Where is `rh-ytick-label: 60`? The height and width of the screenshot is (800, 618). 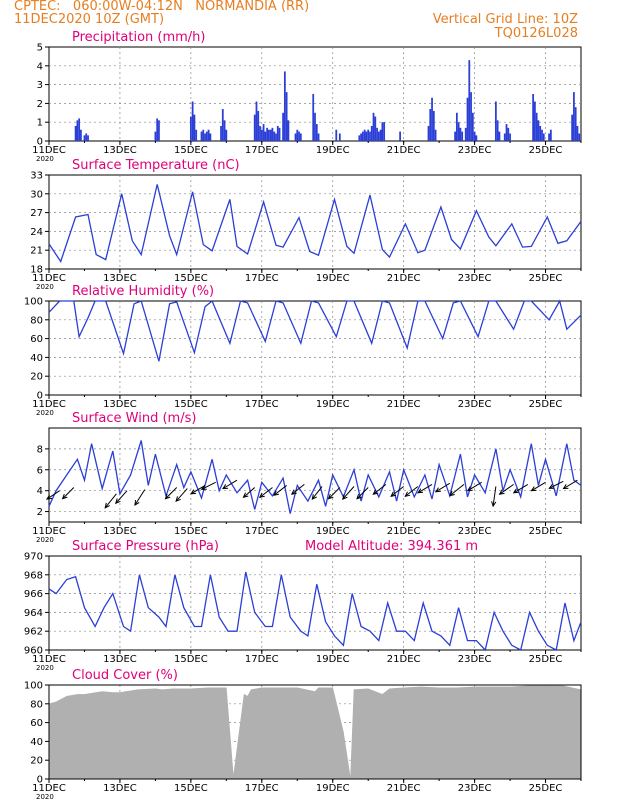 rh-ytick-label: 60 is located at coordinates (36, 339).